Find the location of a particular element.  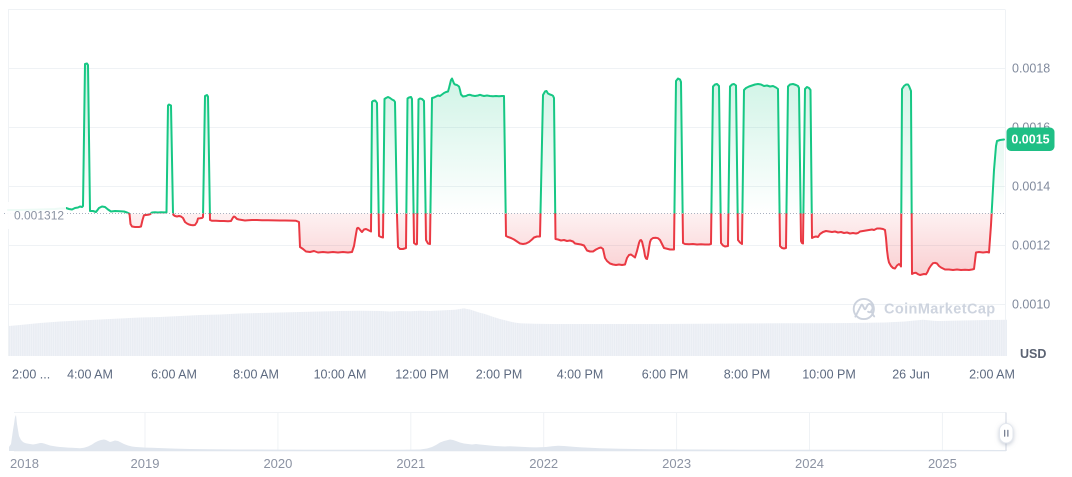

svg-text: 2:00 AM is located at coordinates (992, 375).